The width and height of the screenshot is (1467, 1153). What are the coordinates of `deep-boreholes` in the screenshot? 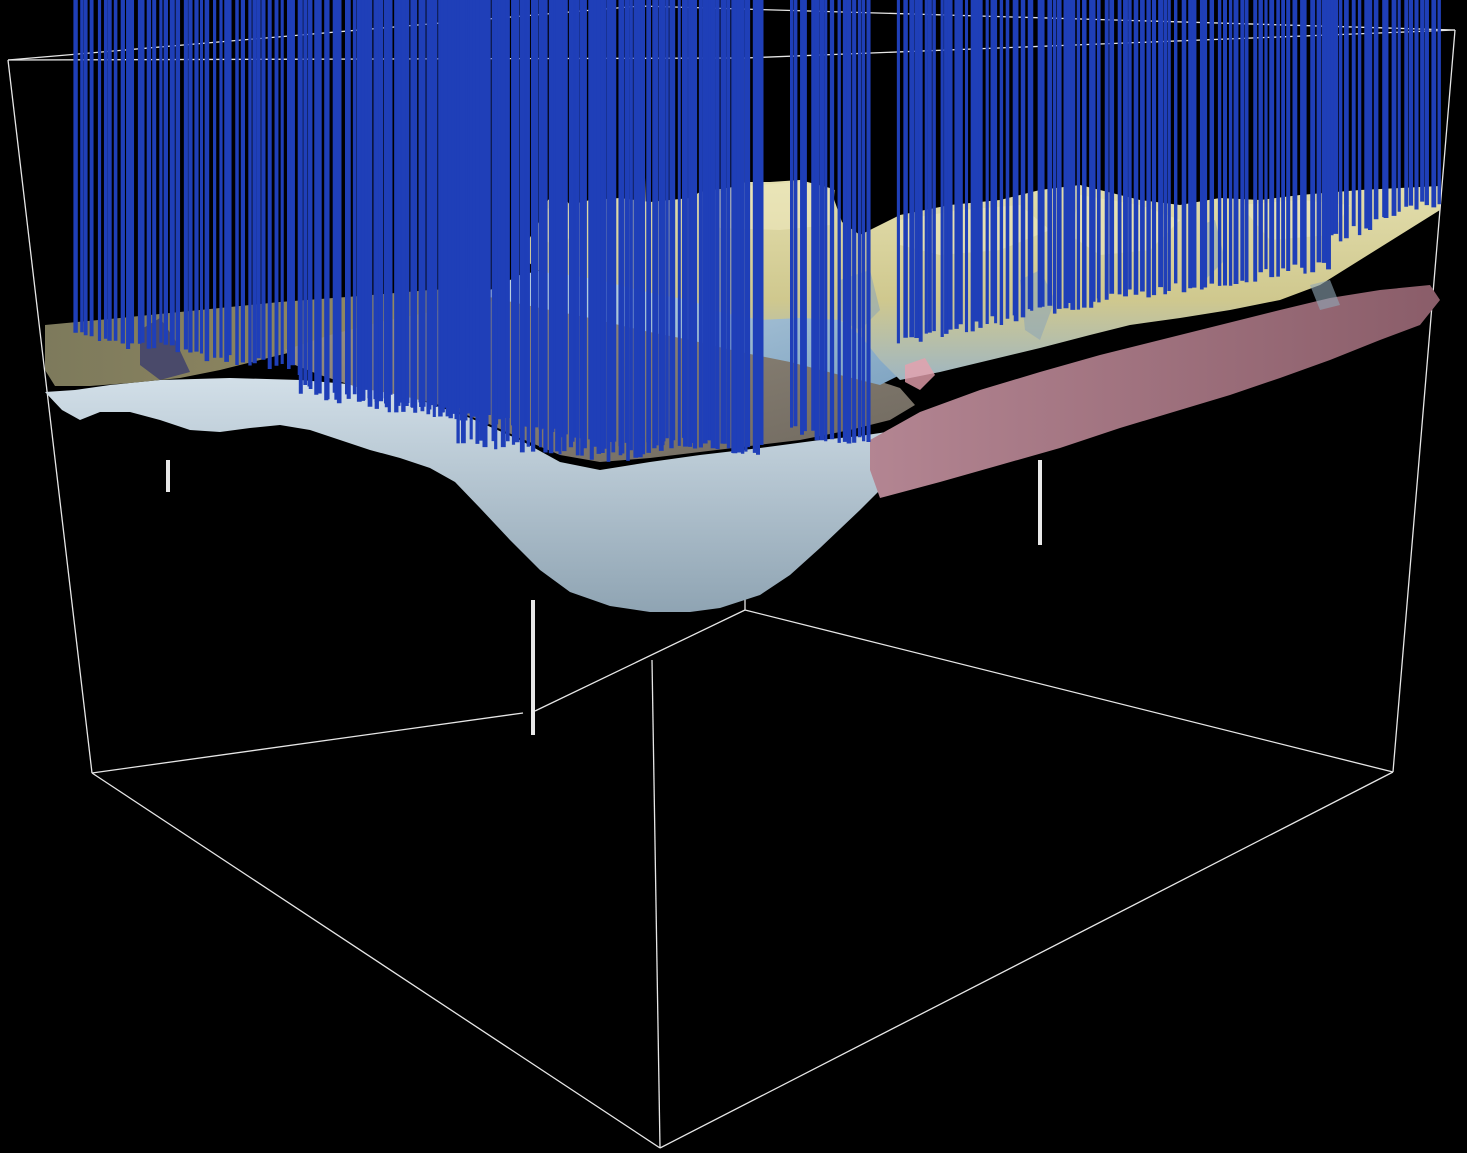 It's located at (604, 597).